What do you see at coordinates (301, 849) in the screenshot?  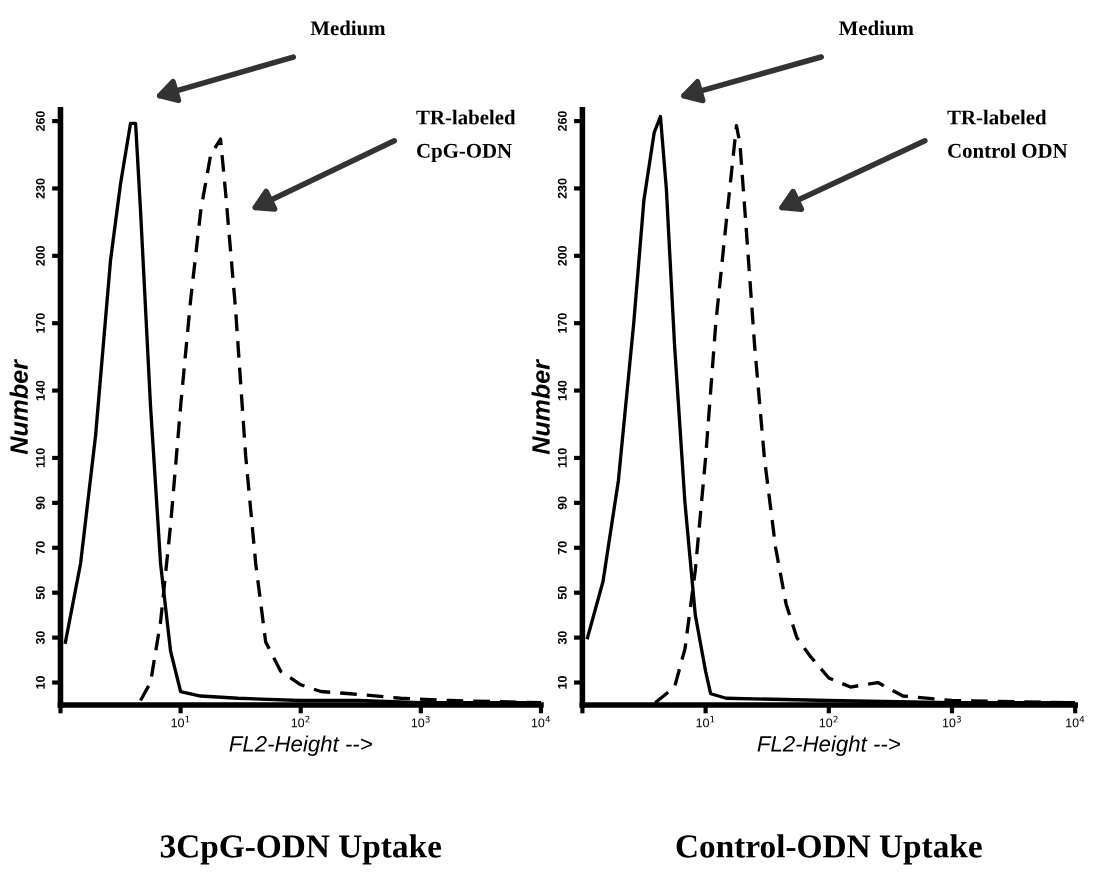 I see `text: 3CpG-ODN Uptake` at bounding box center [301, 849].